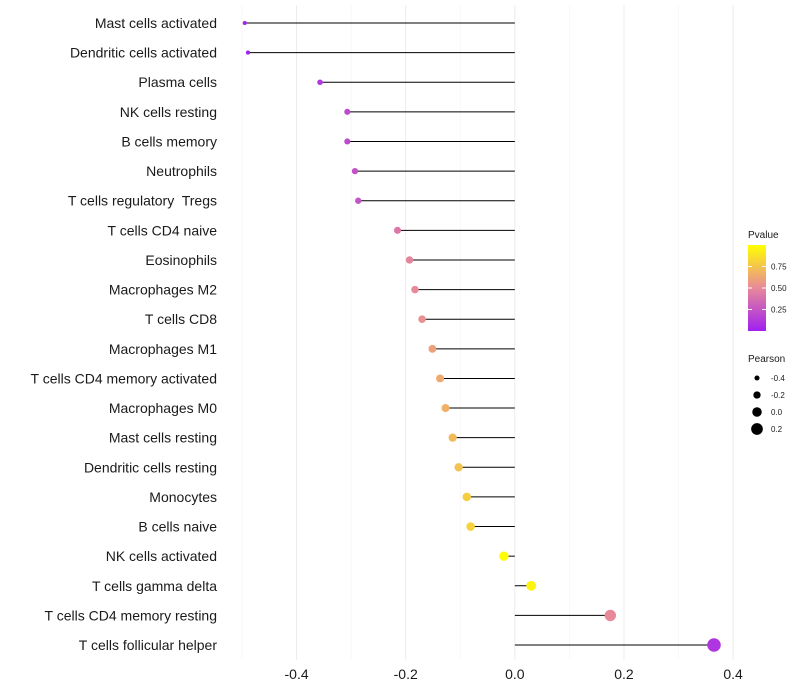  I want to click on category-label: T cells CD8, so click(181, 319).